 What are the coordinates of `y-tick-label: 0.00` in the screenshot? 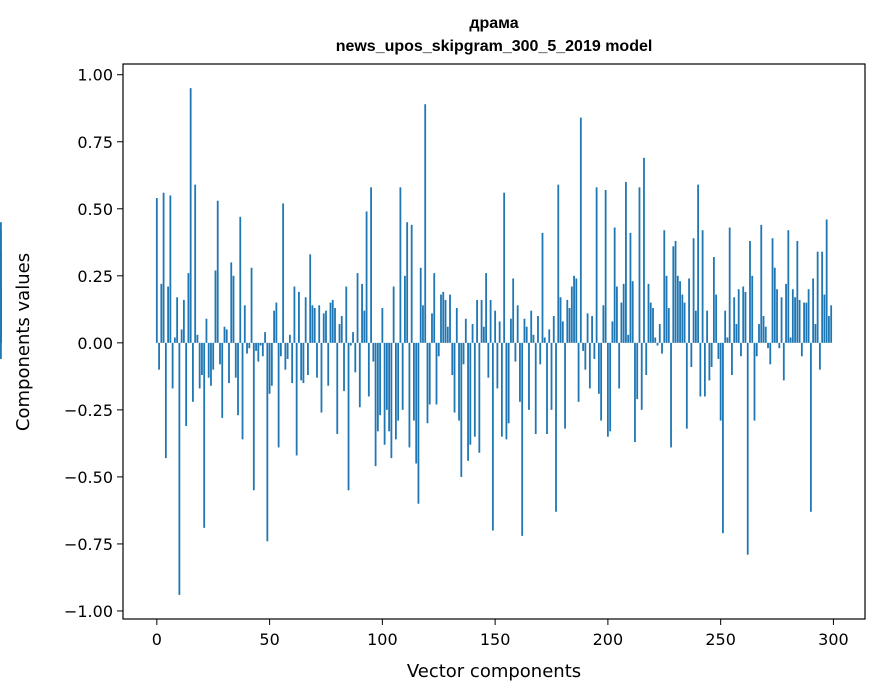 It's located at (95, 343).